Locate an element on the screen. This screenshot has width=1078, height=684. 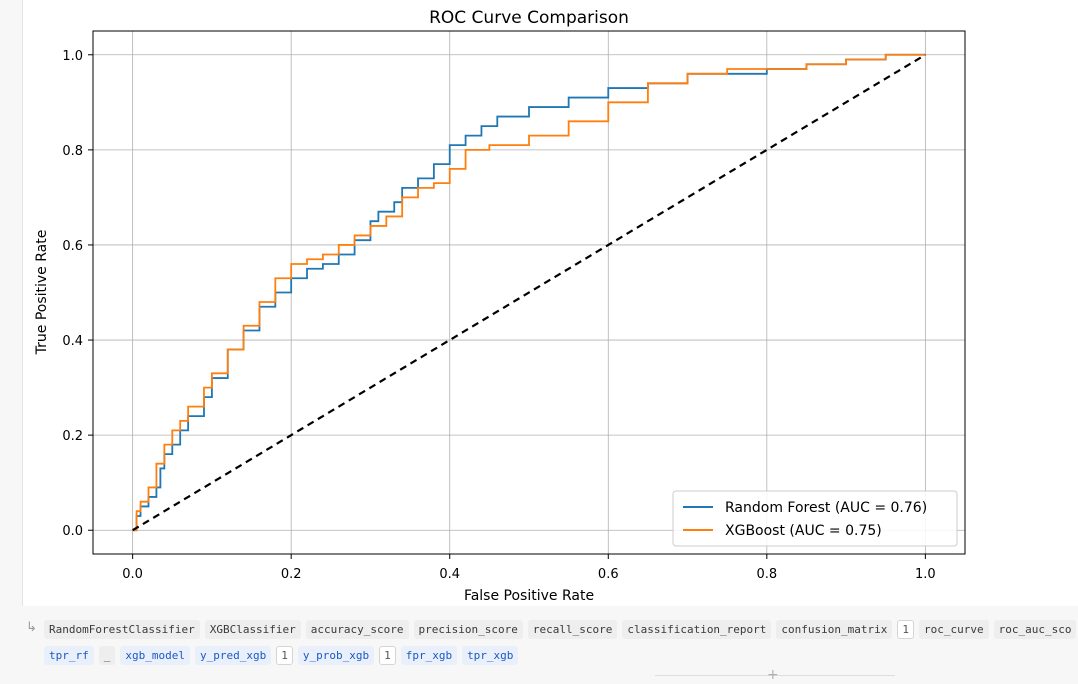
variable-chip: y_pred_xgb is located at coordinates (233, 655).